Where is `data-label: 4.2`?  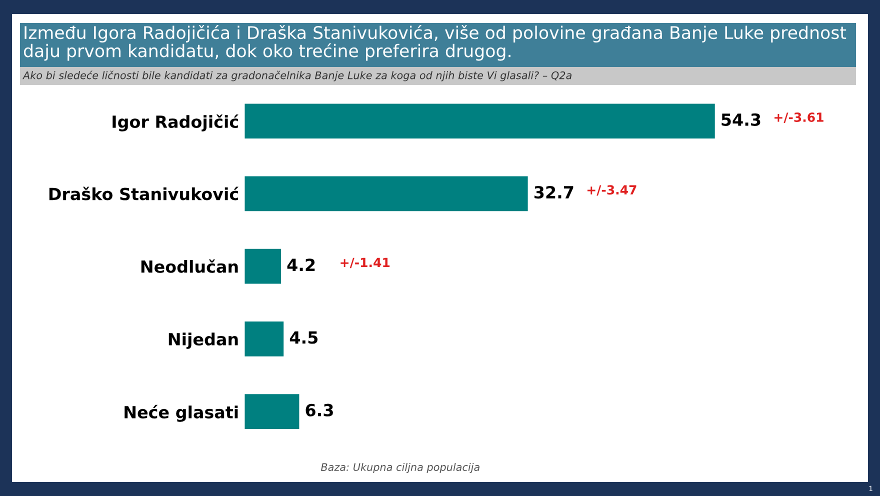 data-label: 4.2 is located at coordinates (301, 264).